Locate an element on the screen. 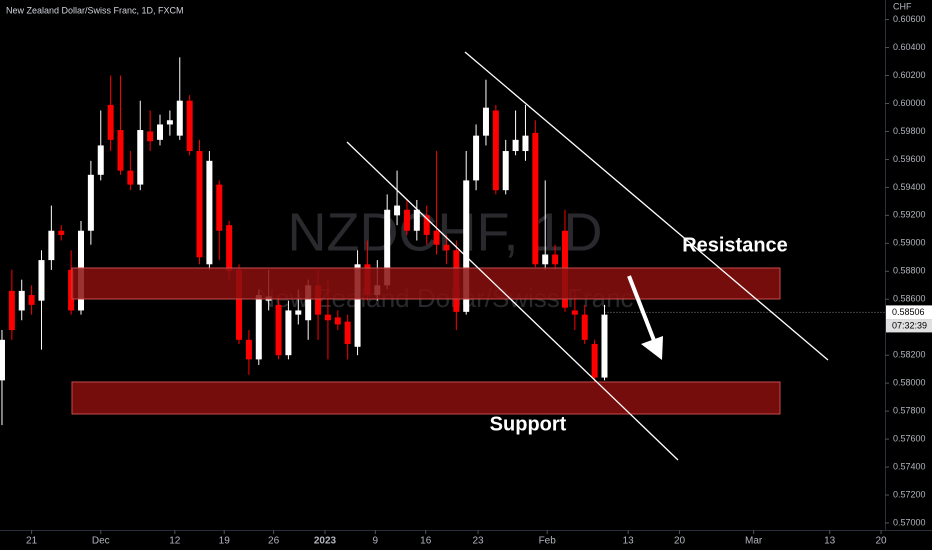  annotation: Resistance is located at coordinates (735, 245).